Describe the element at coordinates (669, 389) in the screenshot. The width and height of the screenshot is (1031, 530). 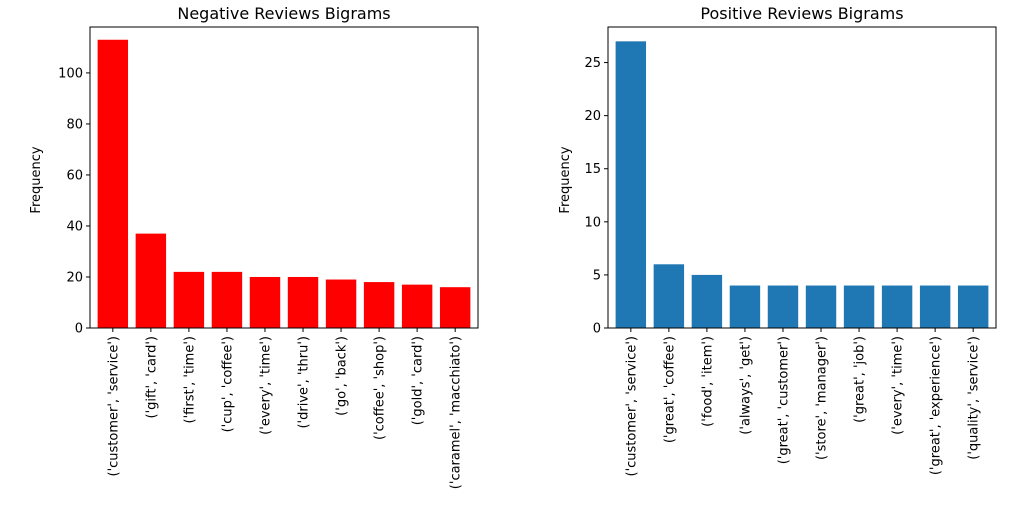
I see `x-tick-label: ('great', 'coffee')` at that location.